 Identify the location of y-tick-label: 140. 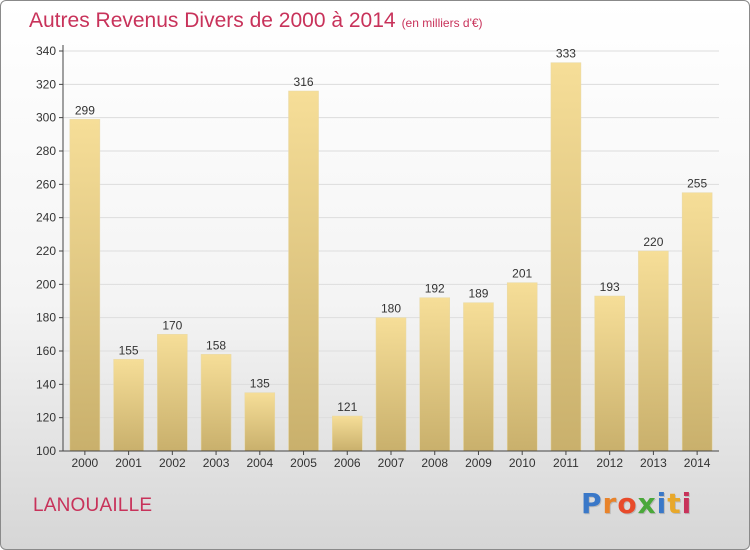
(46, 384).